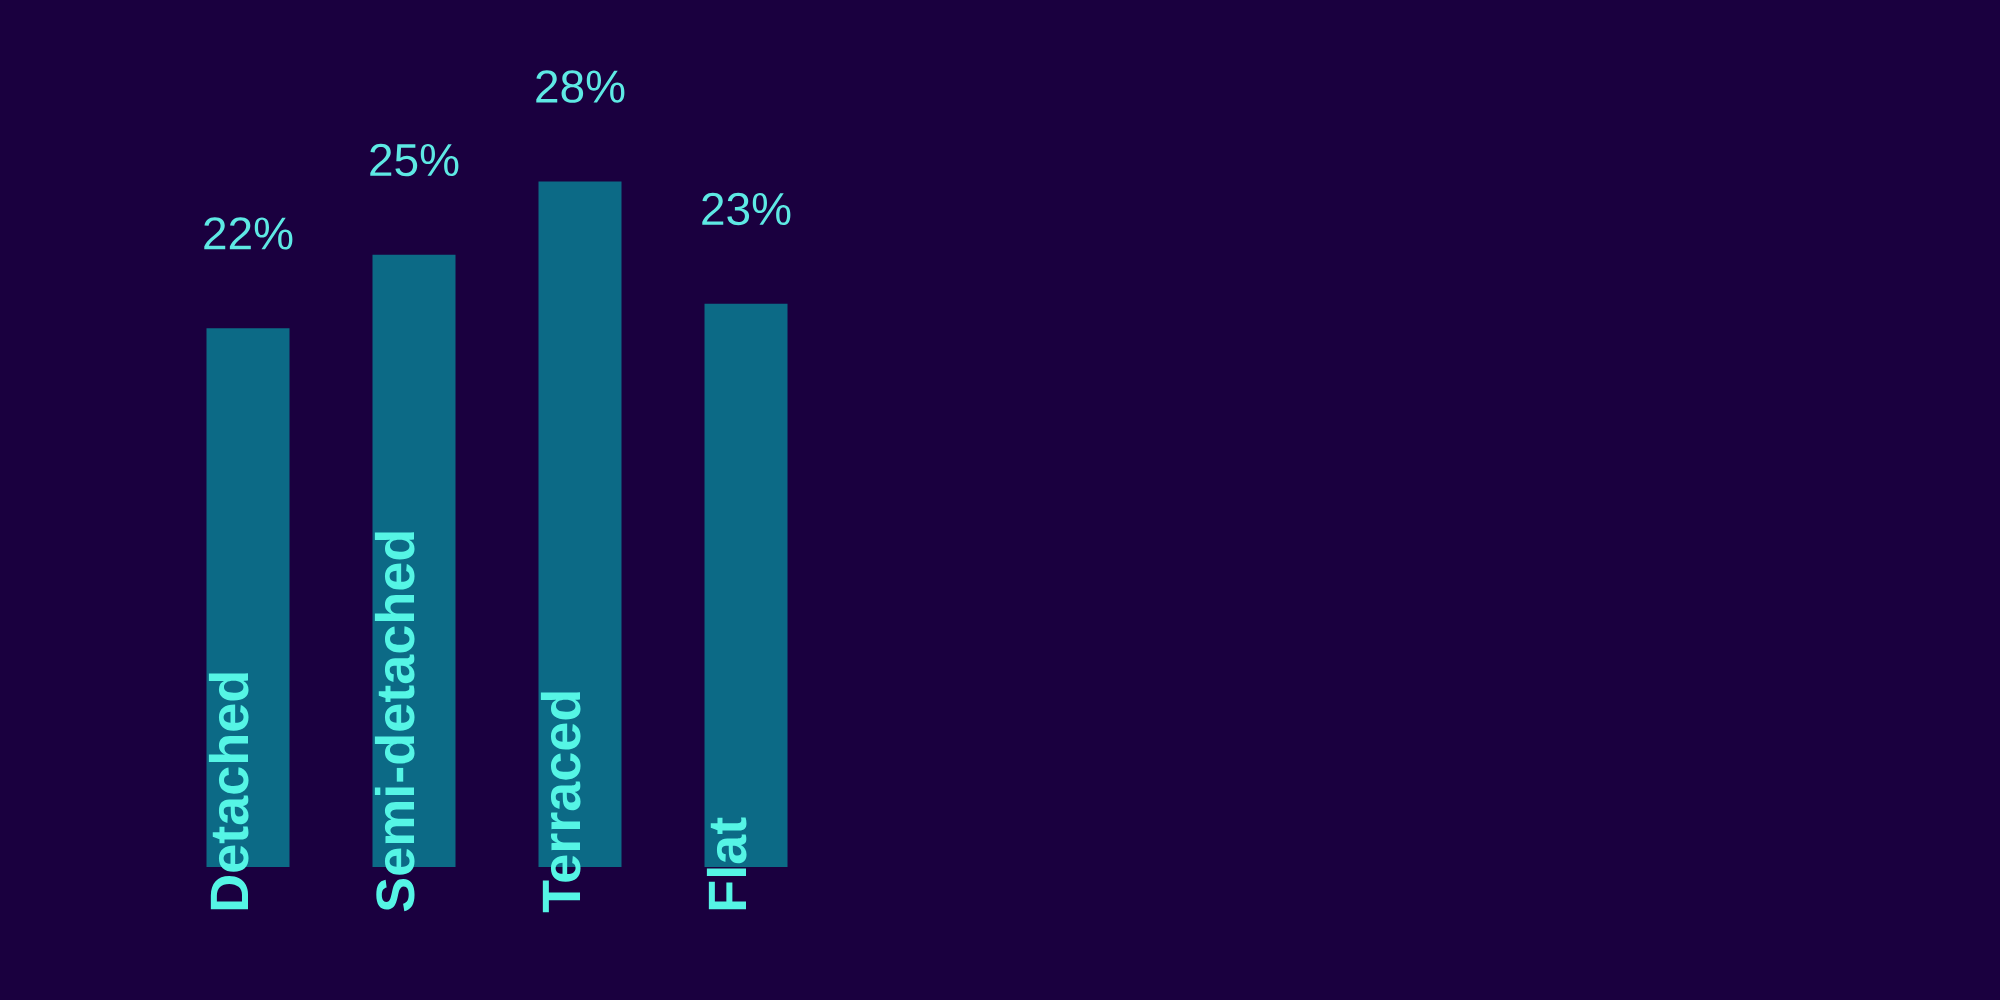 The image size is (2000, 1000). Describe the element at coordinates (746, 209) in the screenshot. I see `data-label: 23%` at that location.